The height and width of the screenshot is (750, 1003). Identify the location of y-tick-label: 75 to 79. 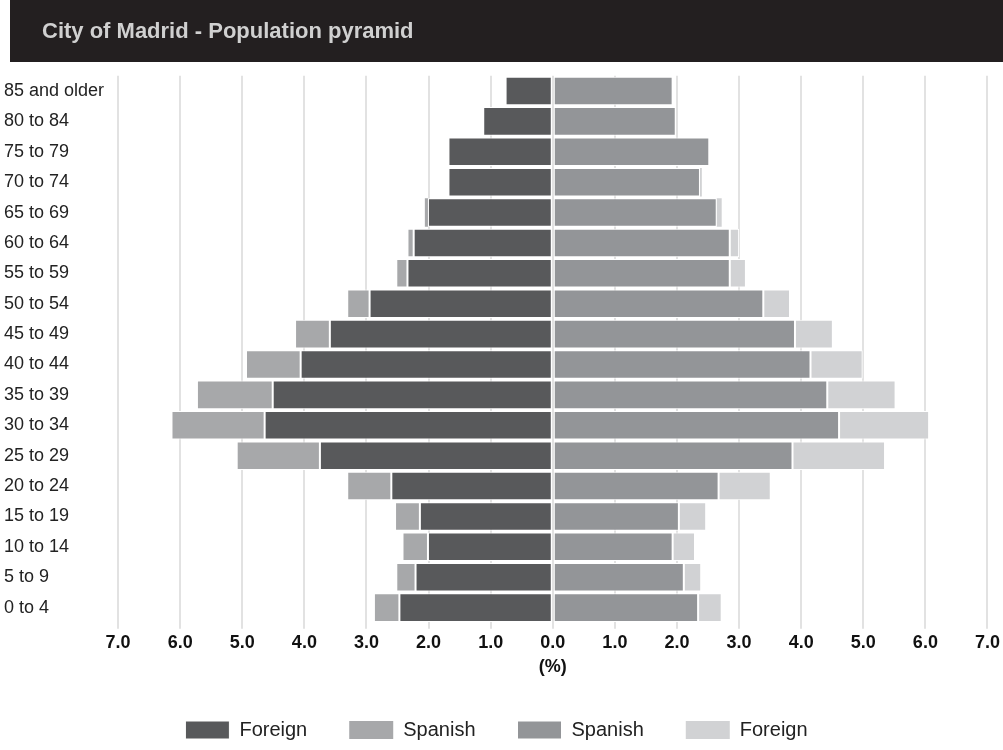
(37, 150).